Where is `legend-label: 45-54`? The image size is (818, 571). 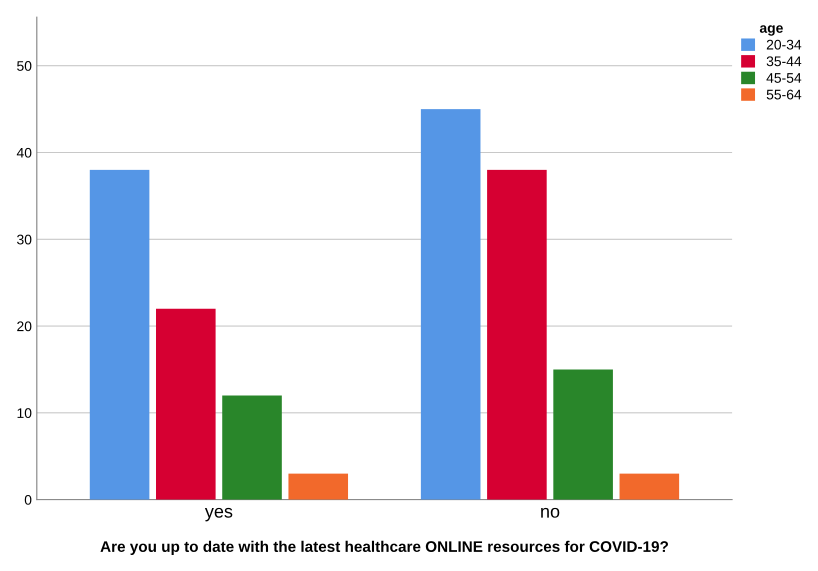
legend-label: 45-54 is located at coordinates (784, 78).